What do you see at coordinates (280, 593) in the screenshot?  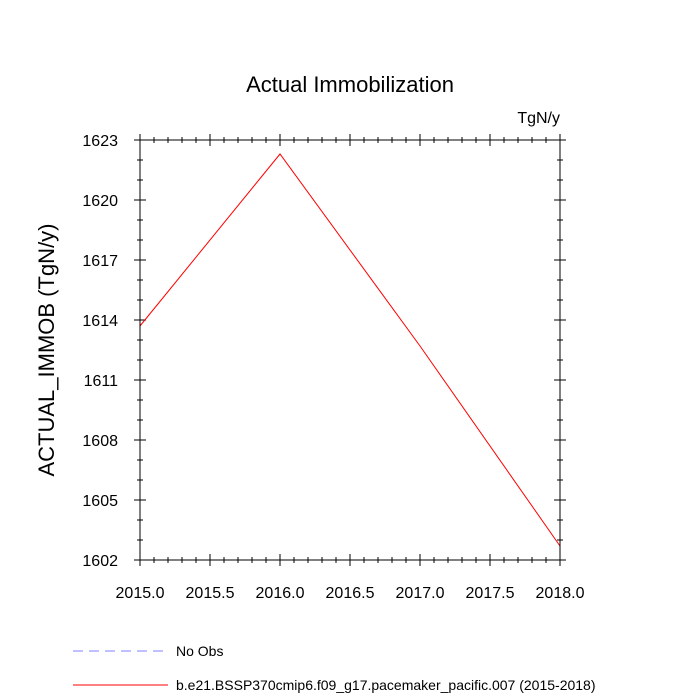 I see `x-tick-label: 2016.0` at bounding box center [280, 593].